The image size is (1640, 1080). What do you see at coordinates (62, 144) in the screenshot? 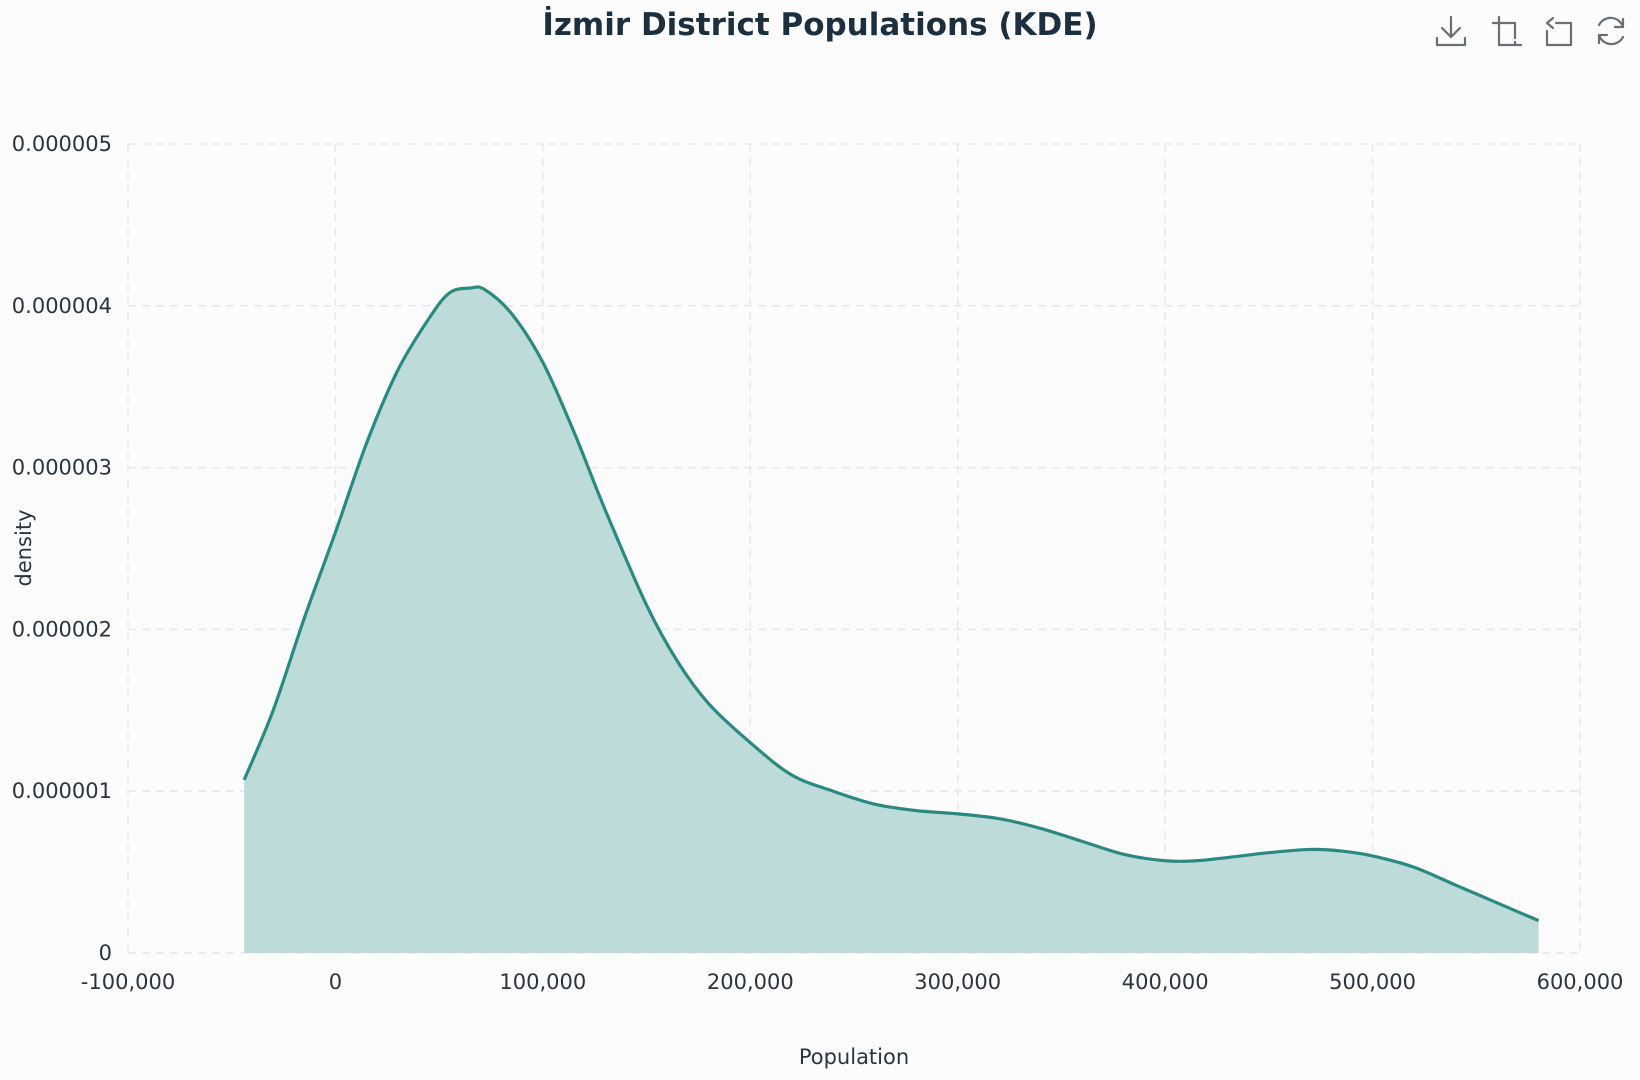
I see `y-tick-label: 0.000005` at bounding box center [62, 144].